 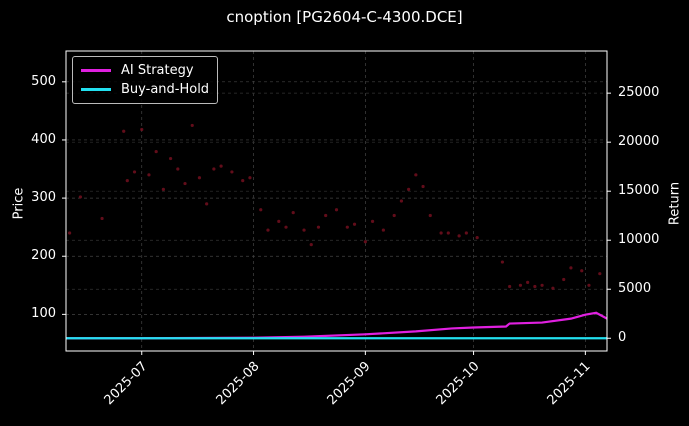 I want to click on y-axis-right-label: Return, so click(x=675, y=203).